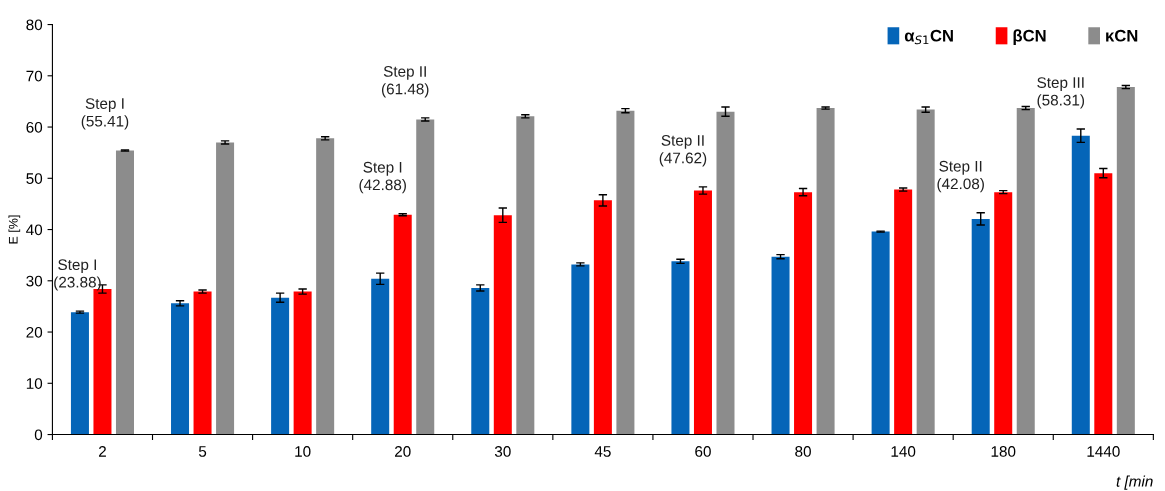  I want to click on x-tick-label: 30, so click(502, 451).